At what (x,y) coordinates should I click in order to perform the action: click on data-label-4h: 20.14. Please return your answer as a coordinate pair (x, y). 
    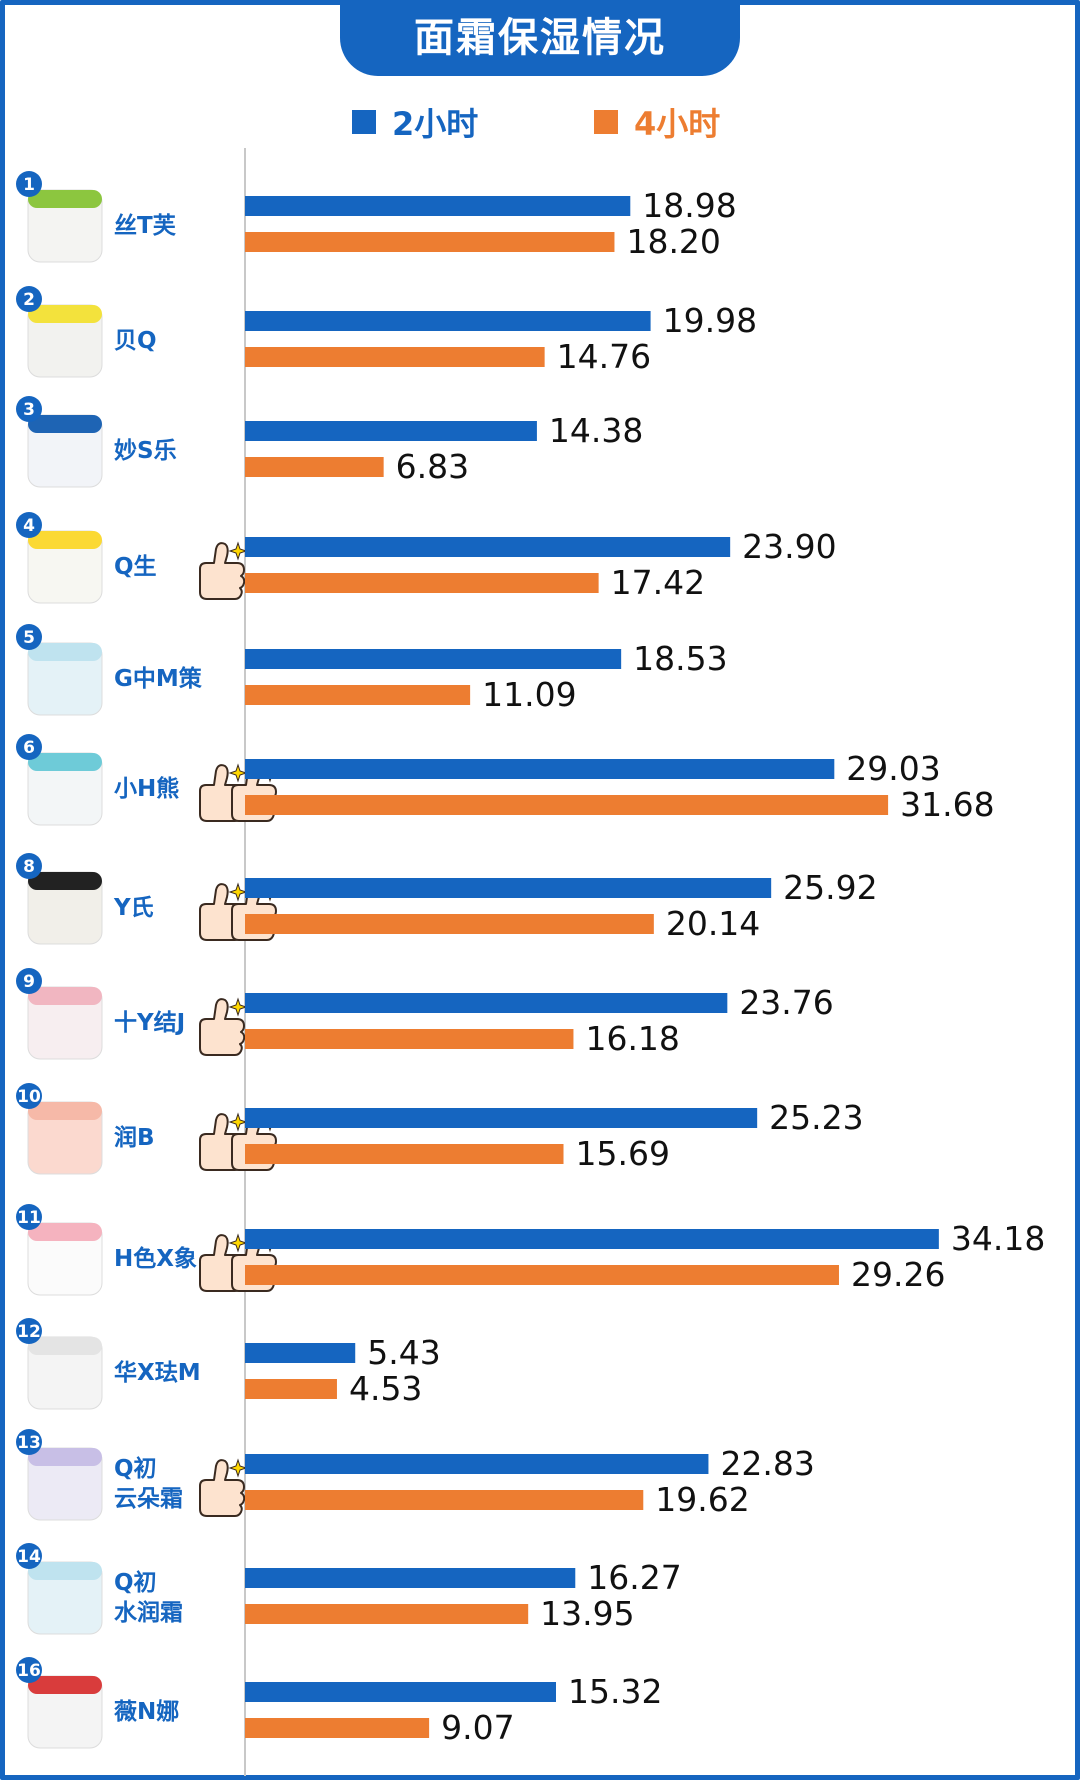
    Looking at the image, I should click on (713, 923).